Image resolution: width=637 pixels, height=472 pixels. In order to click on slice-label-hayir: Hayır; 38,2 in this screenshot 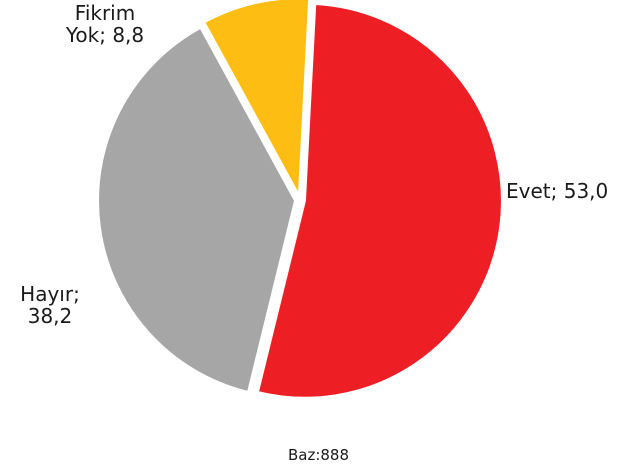, I will do `click(50, 305)`.